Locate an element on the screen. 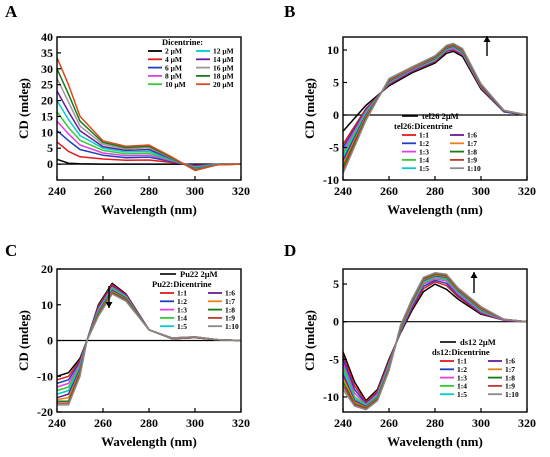 This screenshot has width=550, height=457. panel-label: B is located at coordinates (289, 11).